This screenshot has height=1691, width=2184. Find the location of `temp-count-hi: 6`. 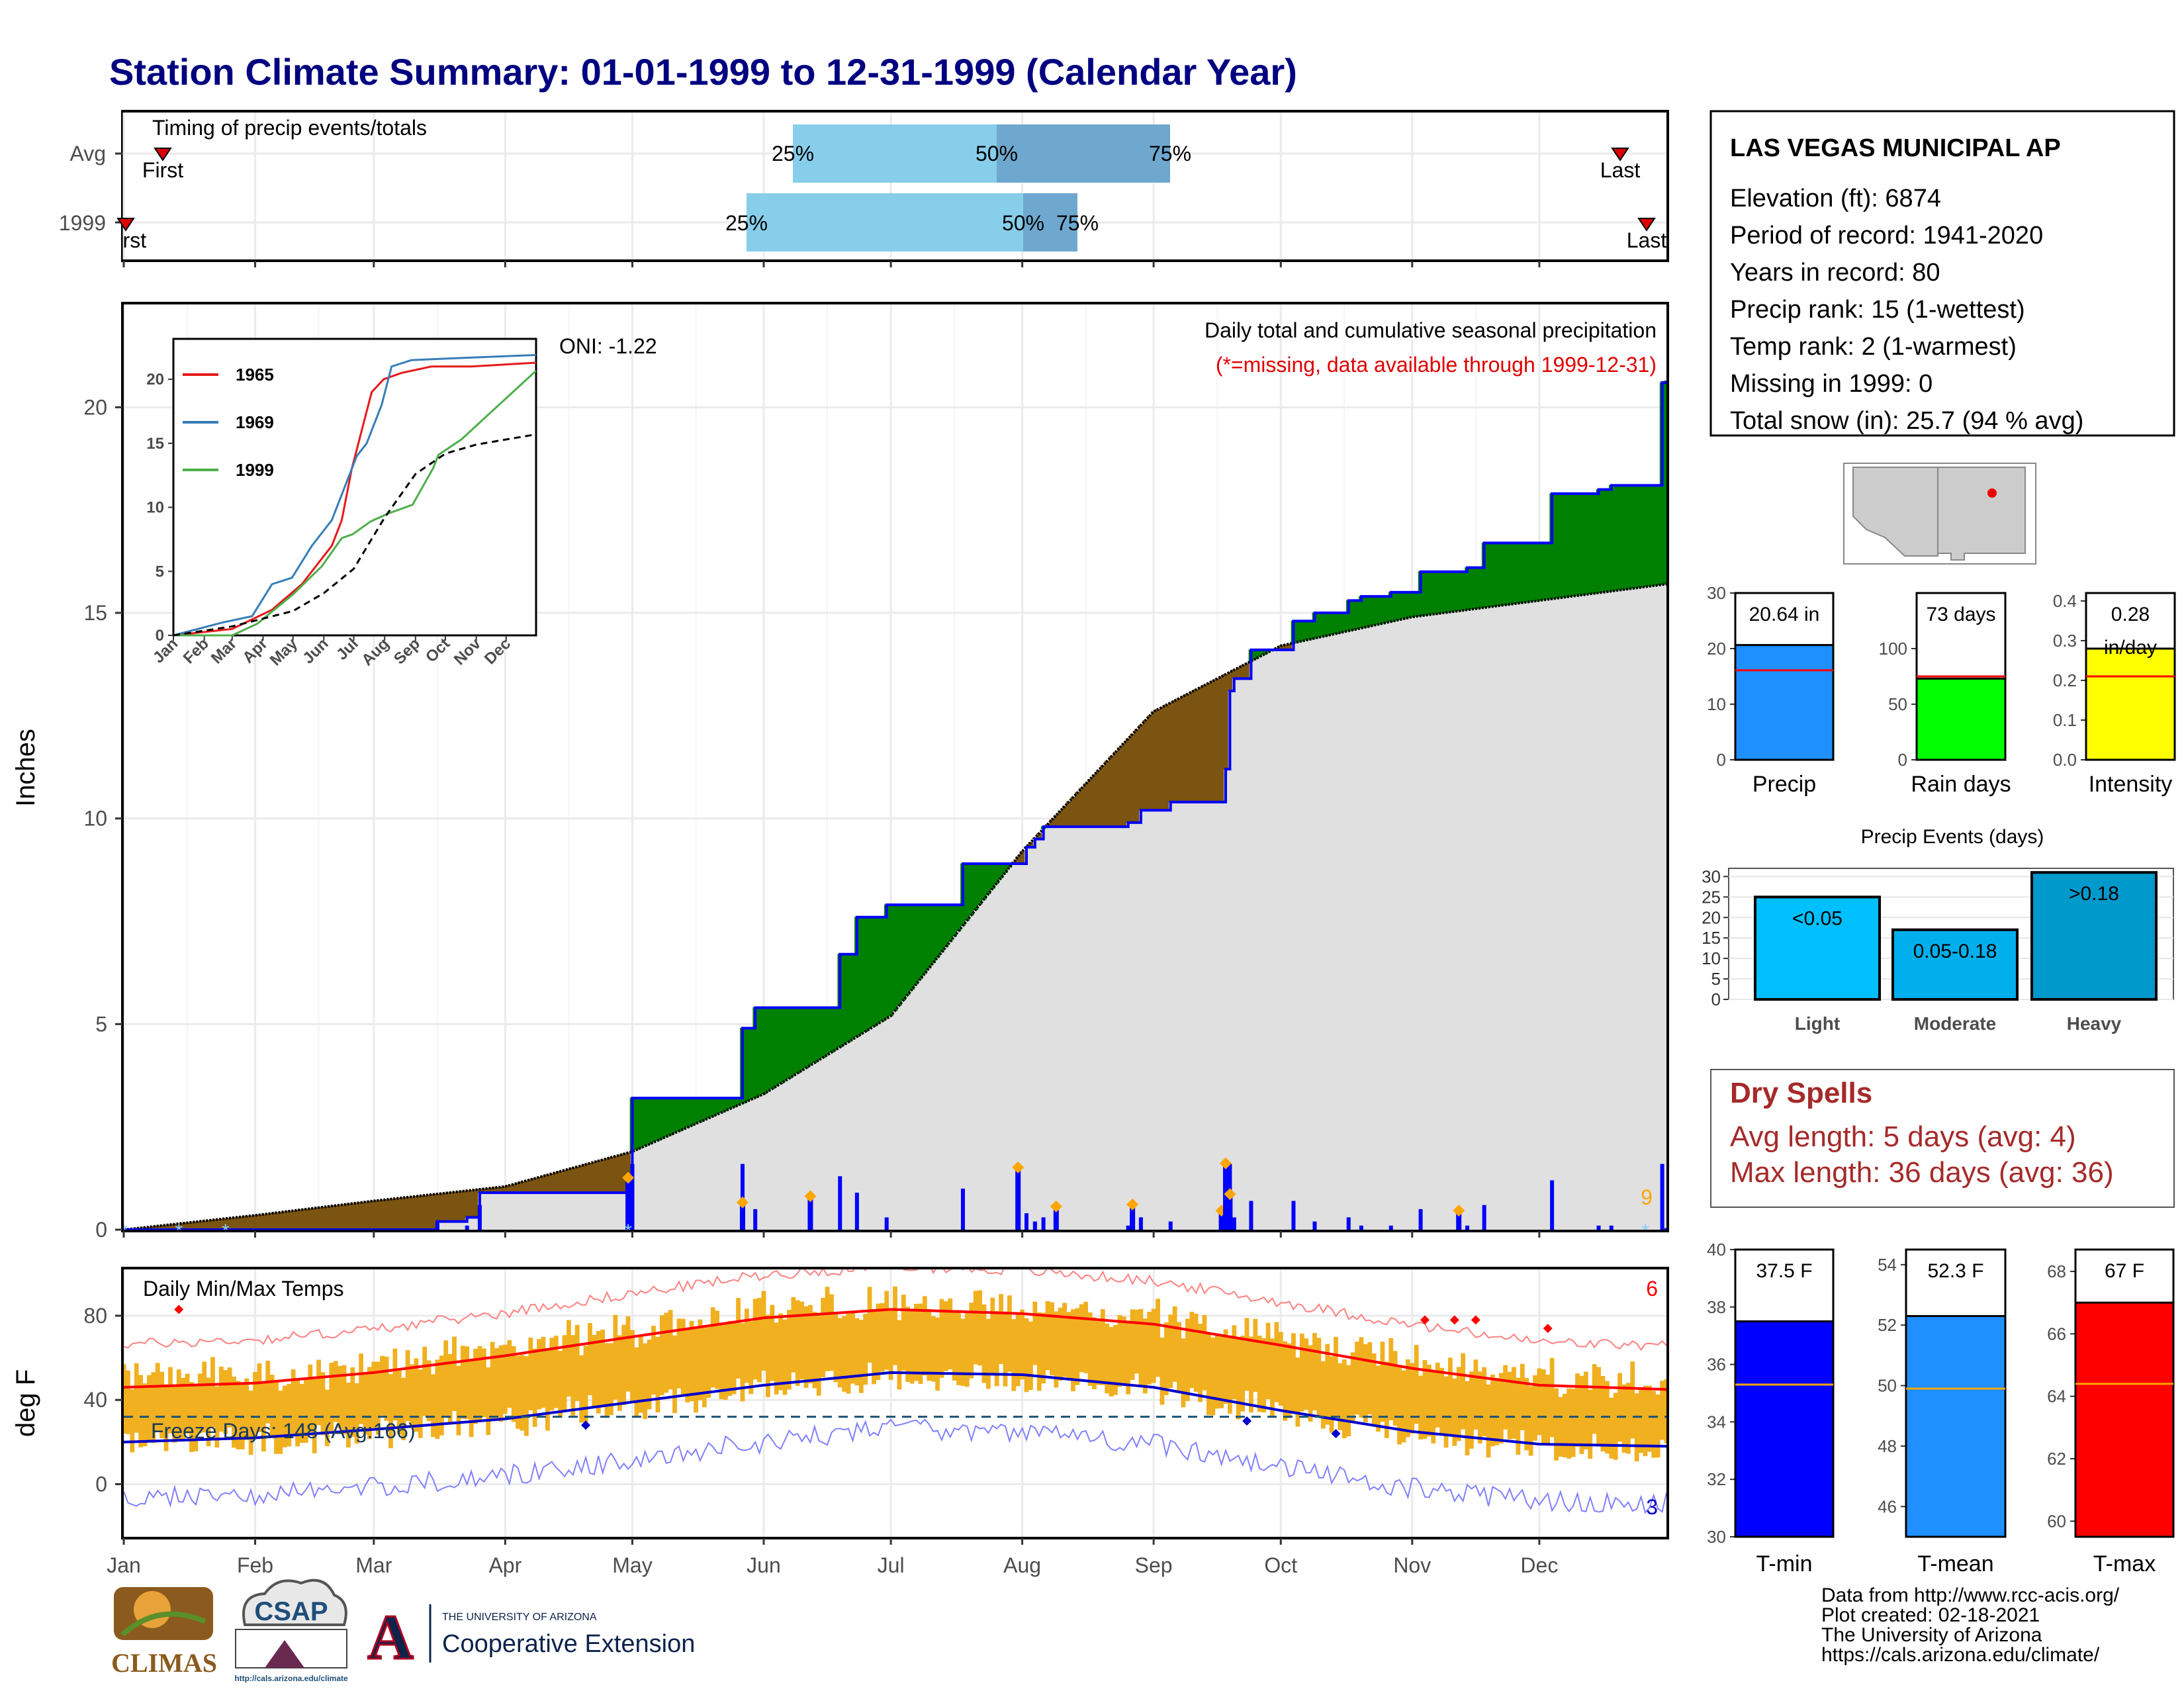

temp-count-hi: 6 is located at coordinates (1652, 1289).